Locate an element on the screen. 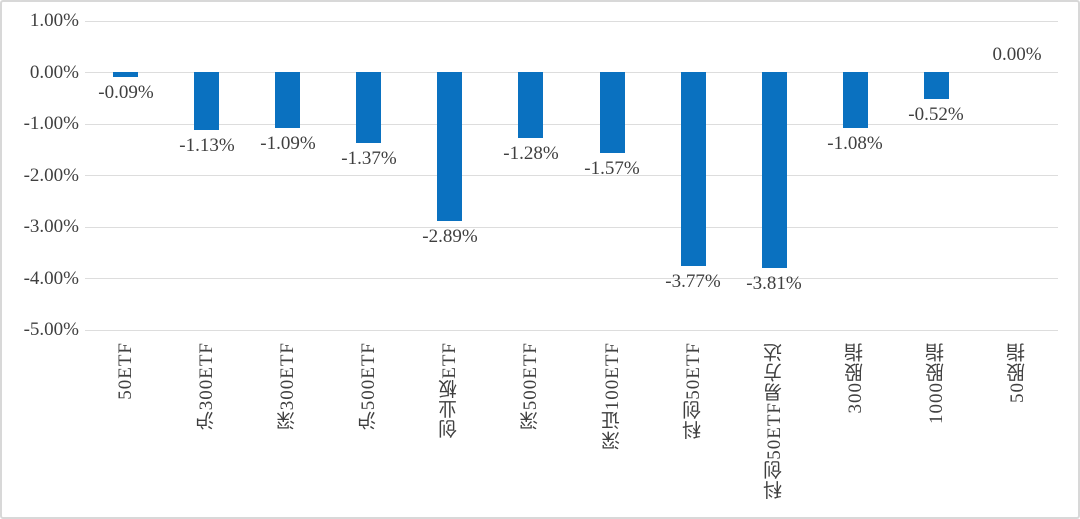 This screenshot has width=1080, height=519. value-label: -1.13% is located at coordinates (207, 145).